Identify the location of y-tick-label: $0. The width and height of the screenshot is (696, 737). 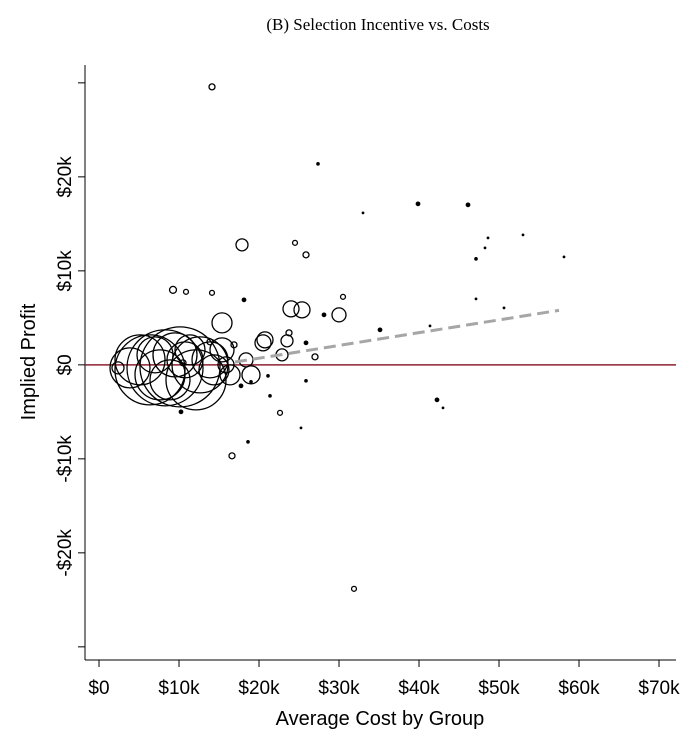
(65, 364).